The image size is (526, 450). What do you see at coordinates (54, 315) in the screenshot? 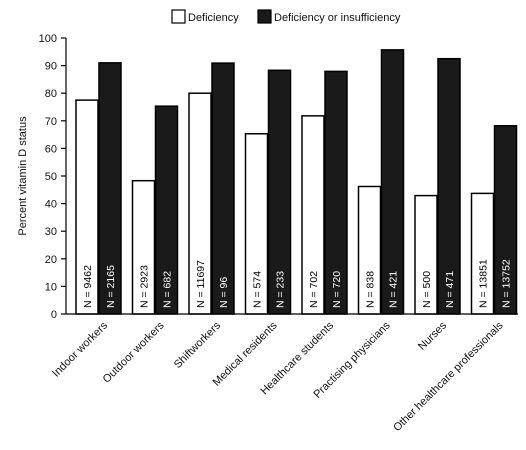
I see `y-tick-label: 0` at bounding box center [54, 315].